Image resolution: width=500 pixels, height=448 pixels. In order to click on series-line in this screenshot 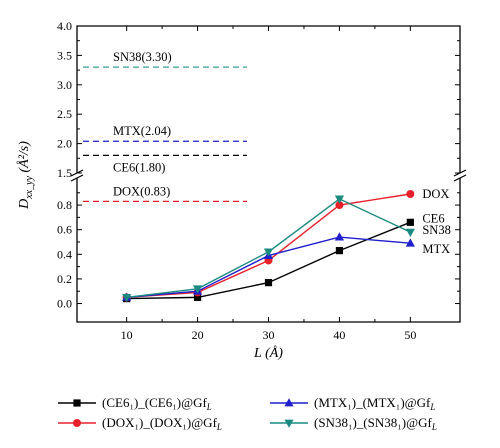, I will do `click(268, 267)`.